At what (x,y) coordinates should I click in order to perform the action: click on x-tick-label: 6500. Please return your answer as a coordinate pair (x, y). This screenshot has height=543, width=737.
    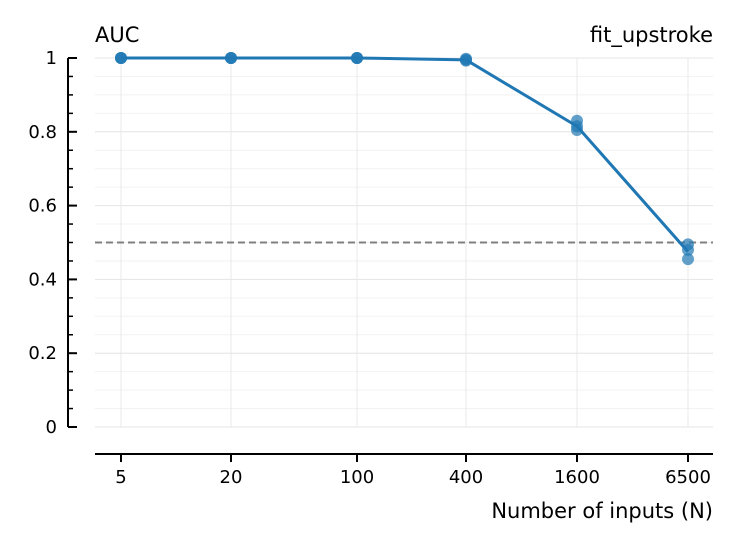
    Looking at the image, I should click on (688, 477).